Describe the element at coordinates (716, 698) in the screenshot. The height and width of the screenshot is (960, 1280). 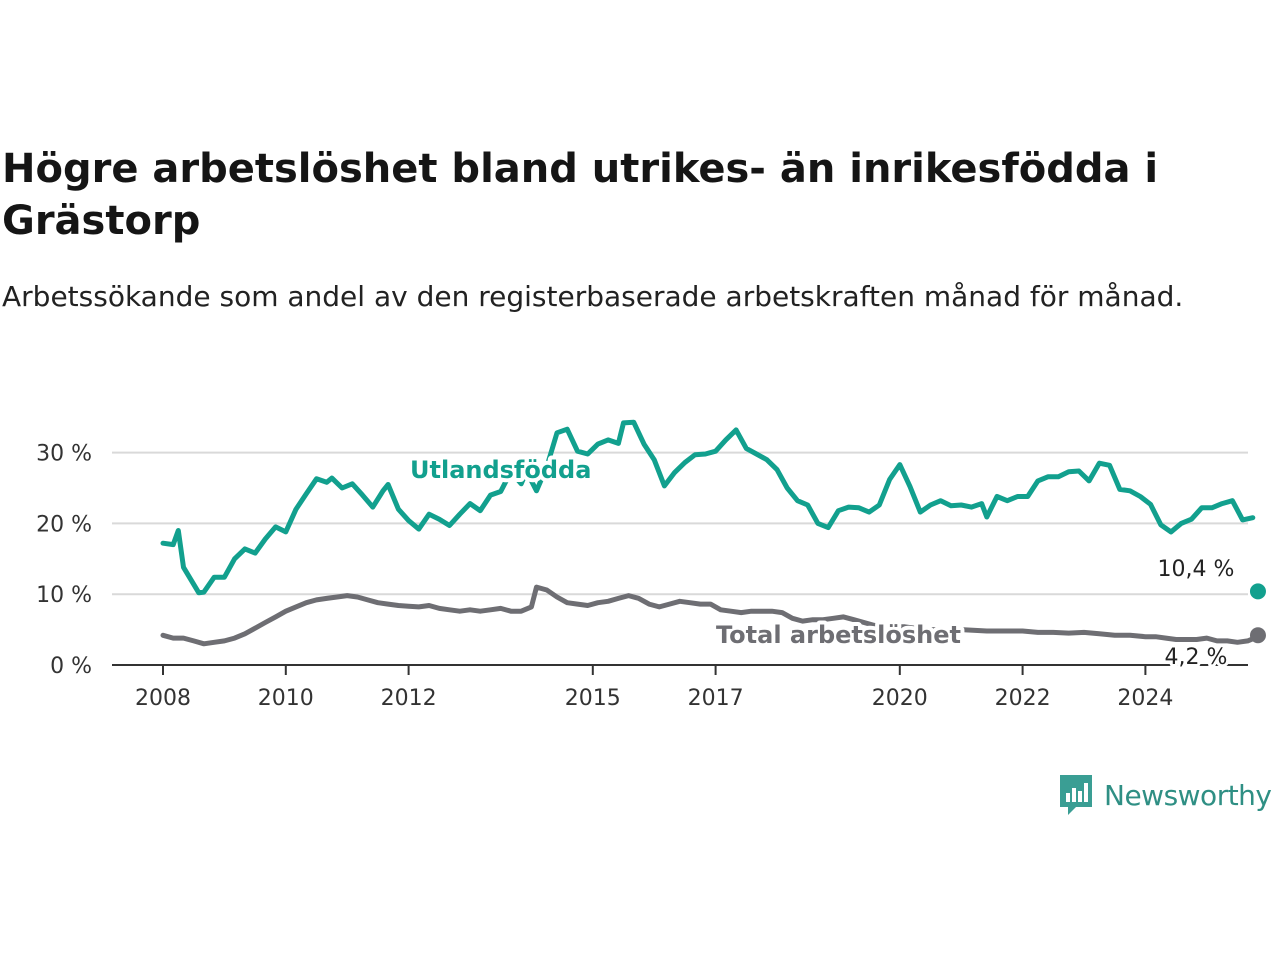
I see `x-tick-label: 2017` at that location.